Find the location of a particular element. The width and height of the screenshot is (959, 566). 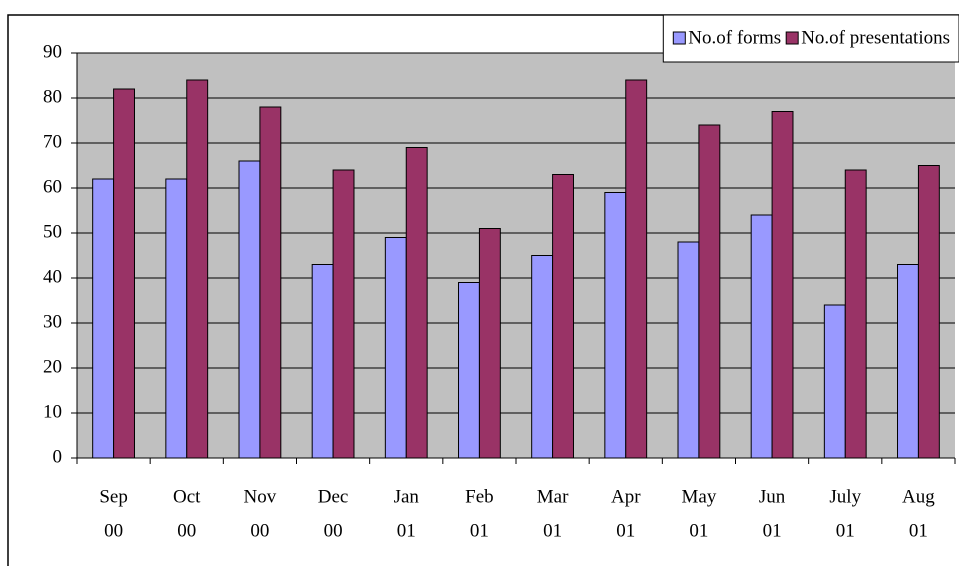

legend-box is located at coordinates (810, 38).